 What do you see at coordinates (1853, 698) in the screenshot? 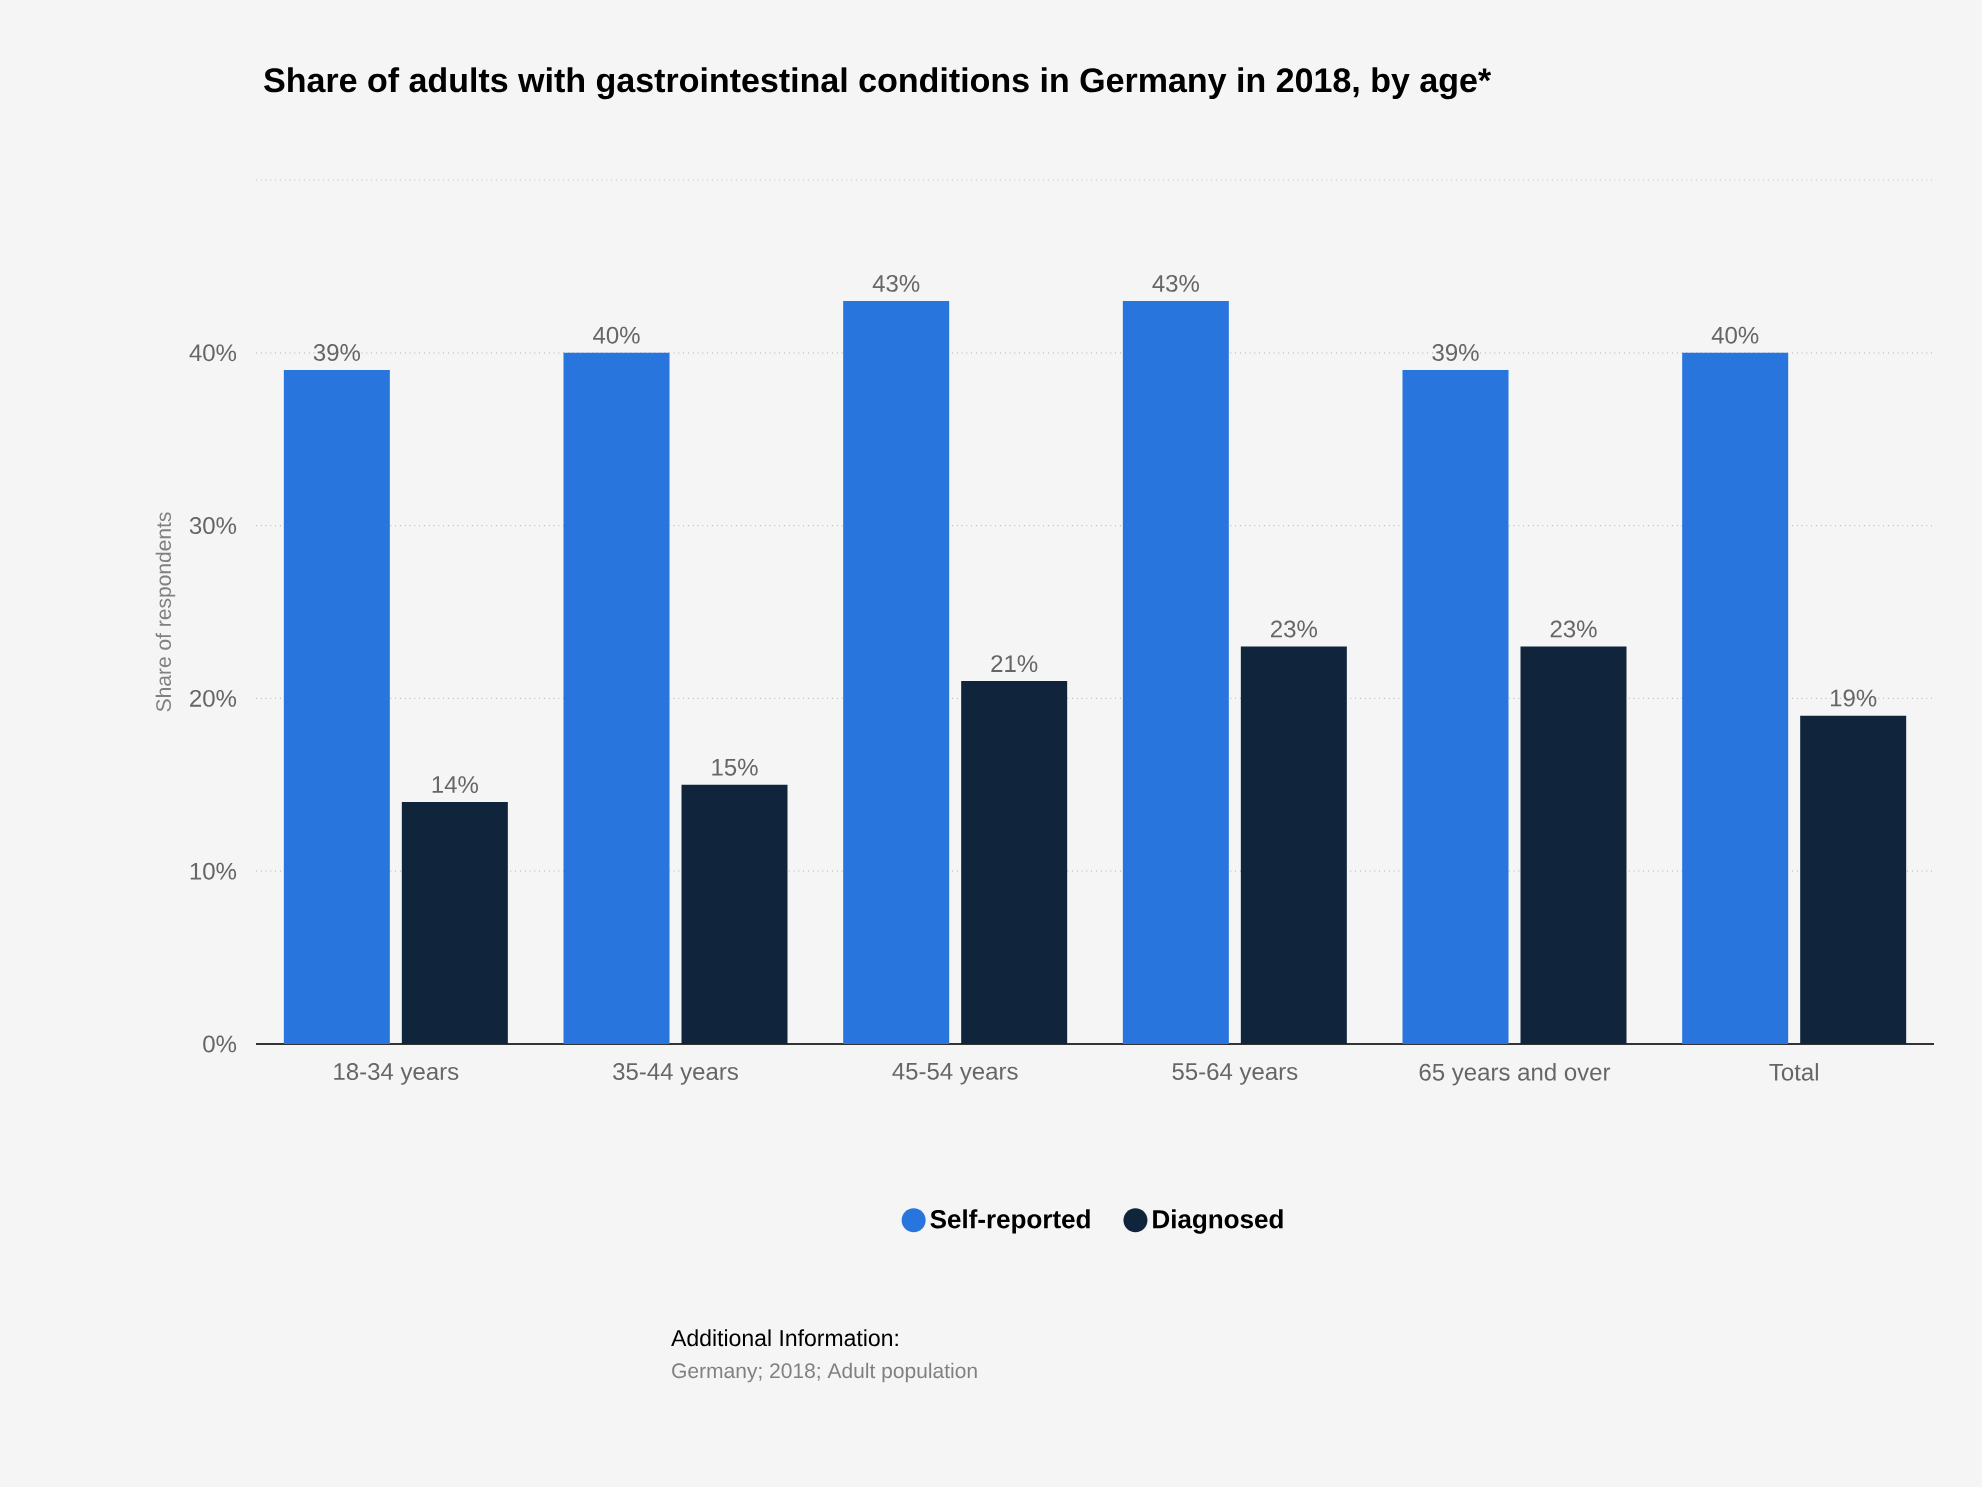
I see `data-label: 19%` at bounding box center [1853, 698].